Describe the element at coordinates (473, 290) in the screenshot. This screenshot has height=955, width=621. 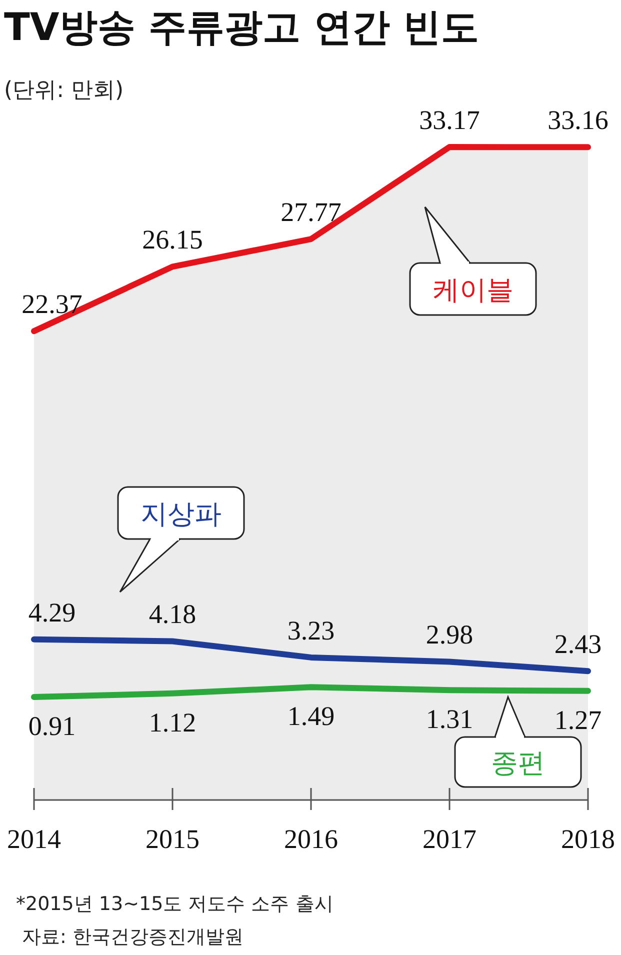
I see `text: 케이블` at that location.